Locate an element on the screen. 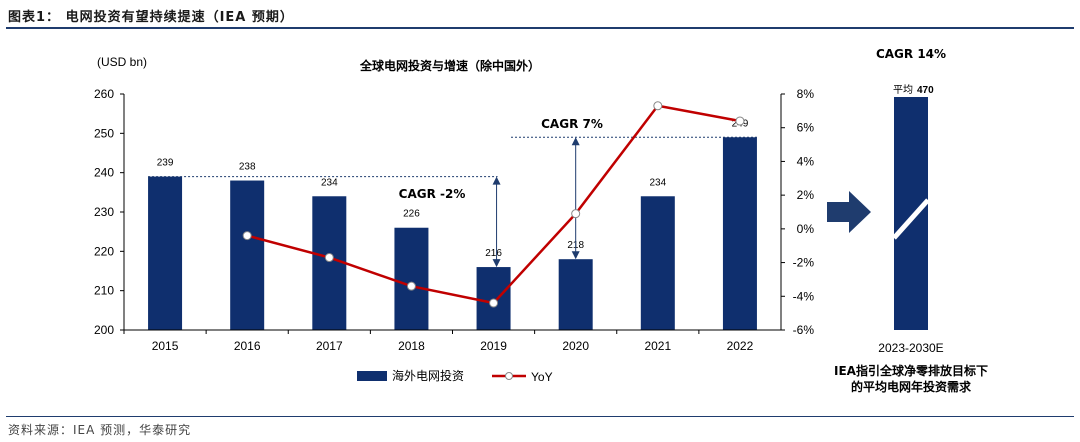 This screenshot has height=442, width=1080. x-tick-label: 2020 is located at coordinates (575, 346).